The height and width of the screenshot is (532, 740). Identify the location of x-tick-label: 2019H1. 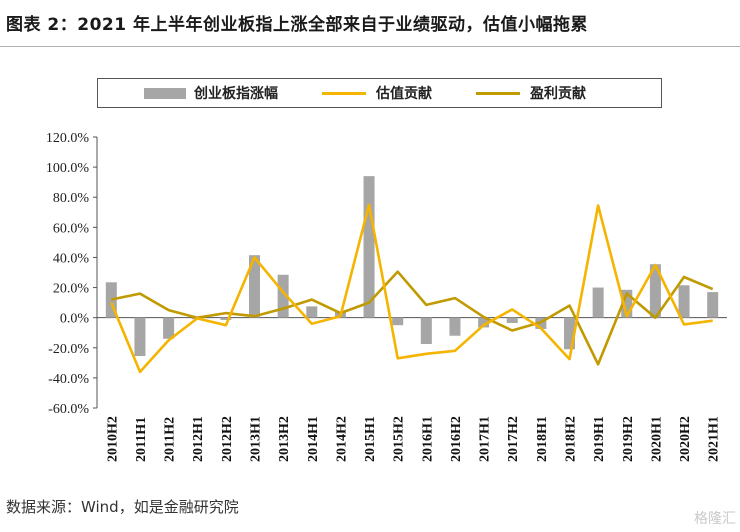
(599, 439).